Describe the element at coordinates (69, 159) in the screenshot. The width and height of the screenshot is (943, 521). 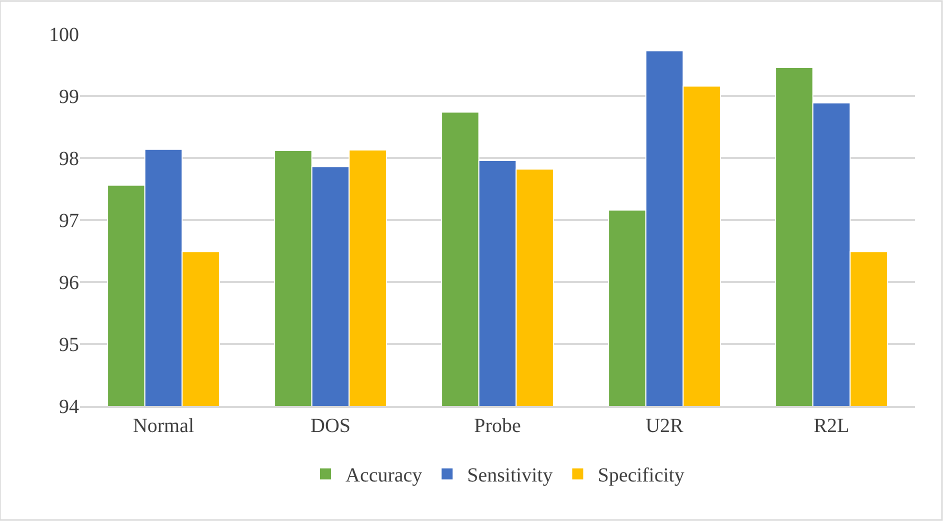
I see `y-tick-label: 98` at that location.